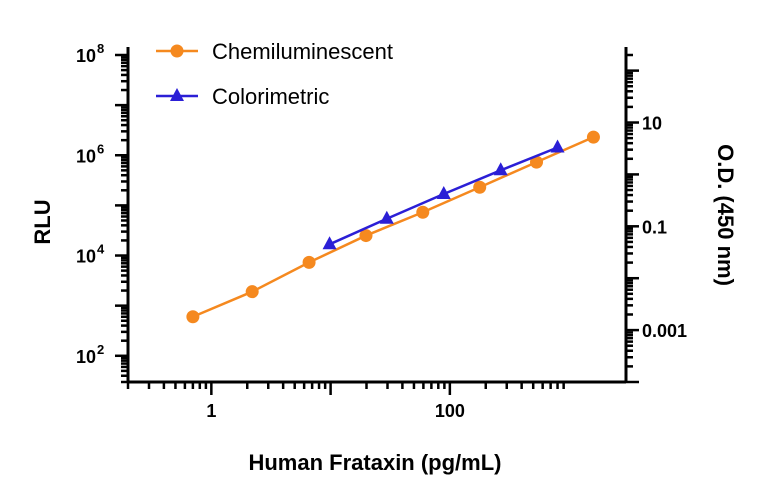 The height and width of the screenshot is (497, 768). Describe the element at coordinates (450, 411) in the screenshot. I see `x-tick-label: 100` at that location.